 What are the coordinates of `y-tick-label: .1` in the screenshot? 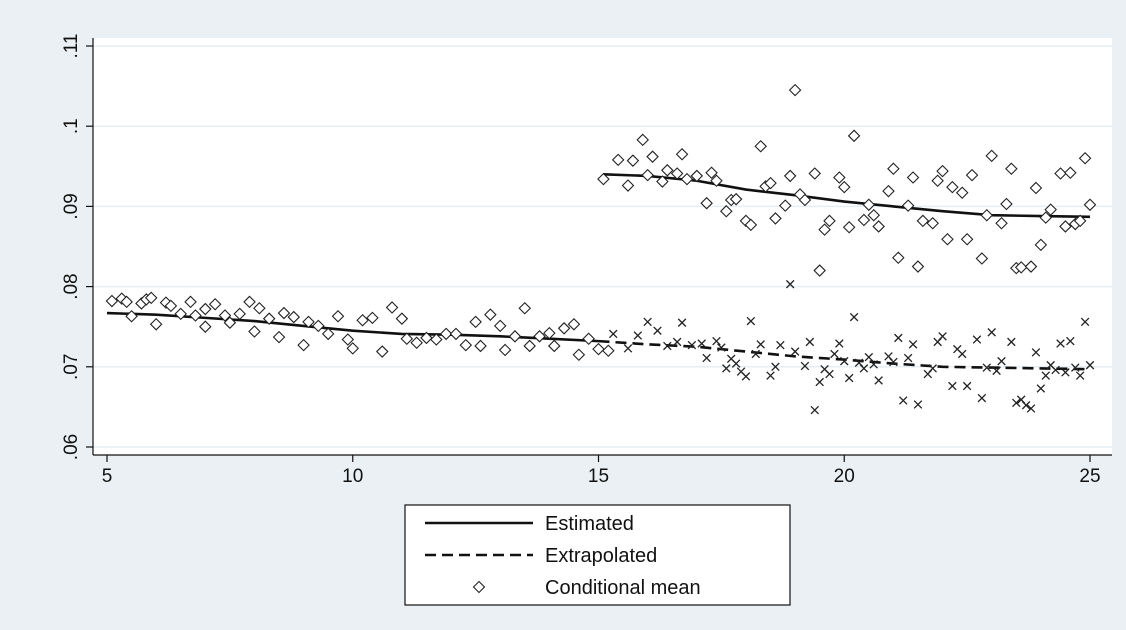 It's located at (71, 126).